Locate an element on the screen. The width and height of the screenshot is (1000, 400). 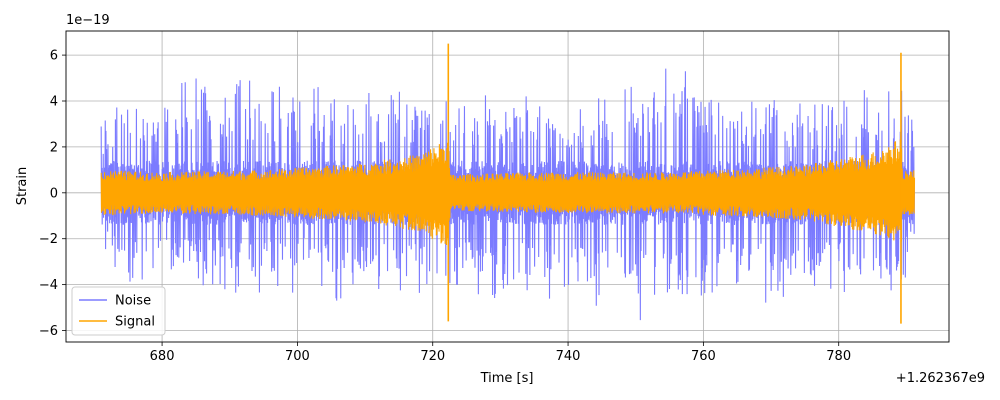
y-tick-label: −2 is located at coordinates (48, 239).